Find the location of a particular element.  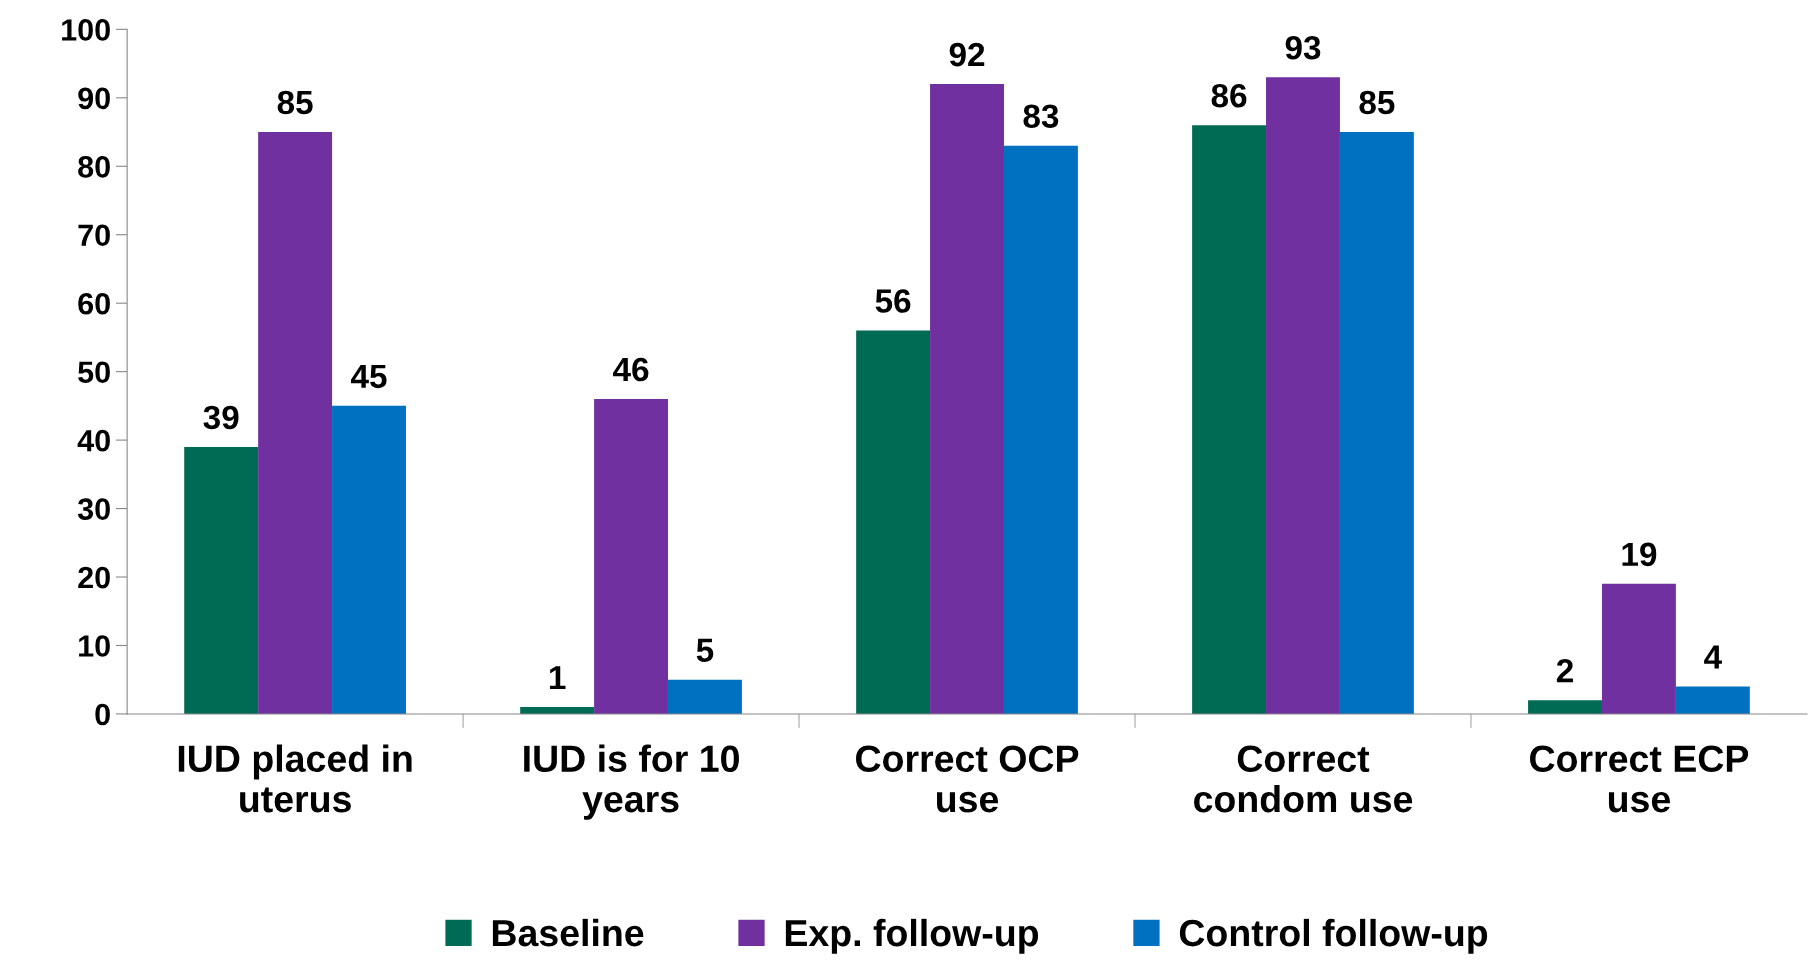

x-tick-label: Correct condom use is located at coordinates (1303, 779).